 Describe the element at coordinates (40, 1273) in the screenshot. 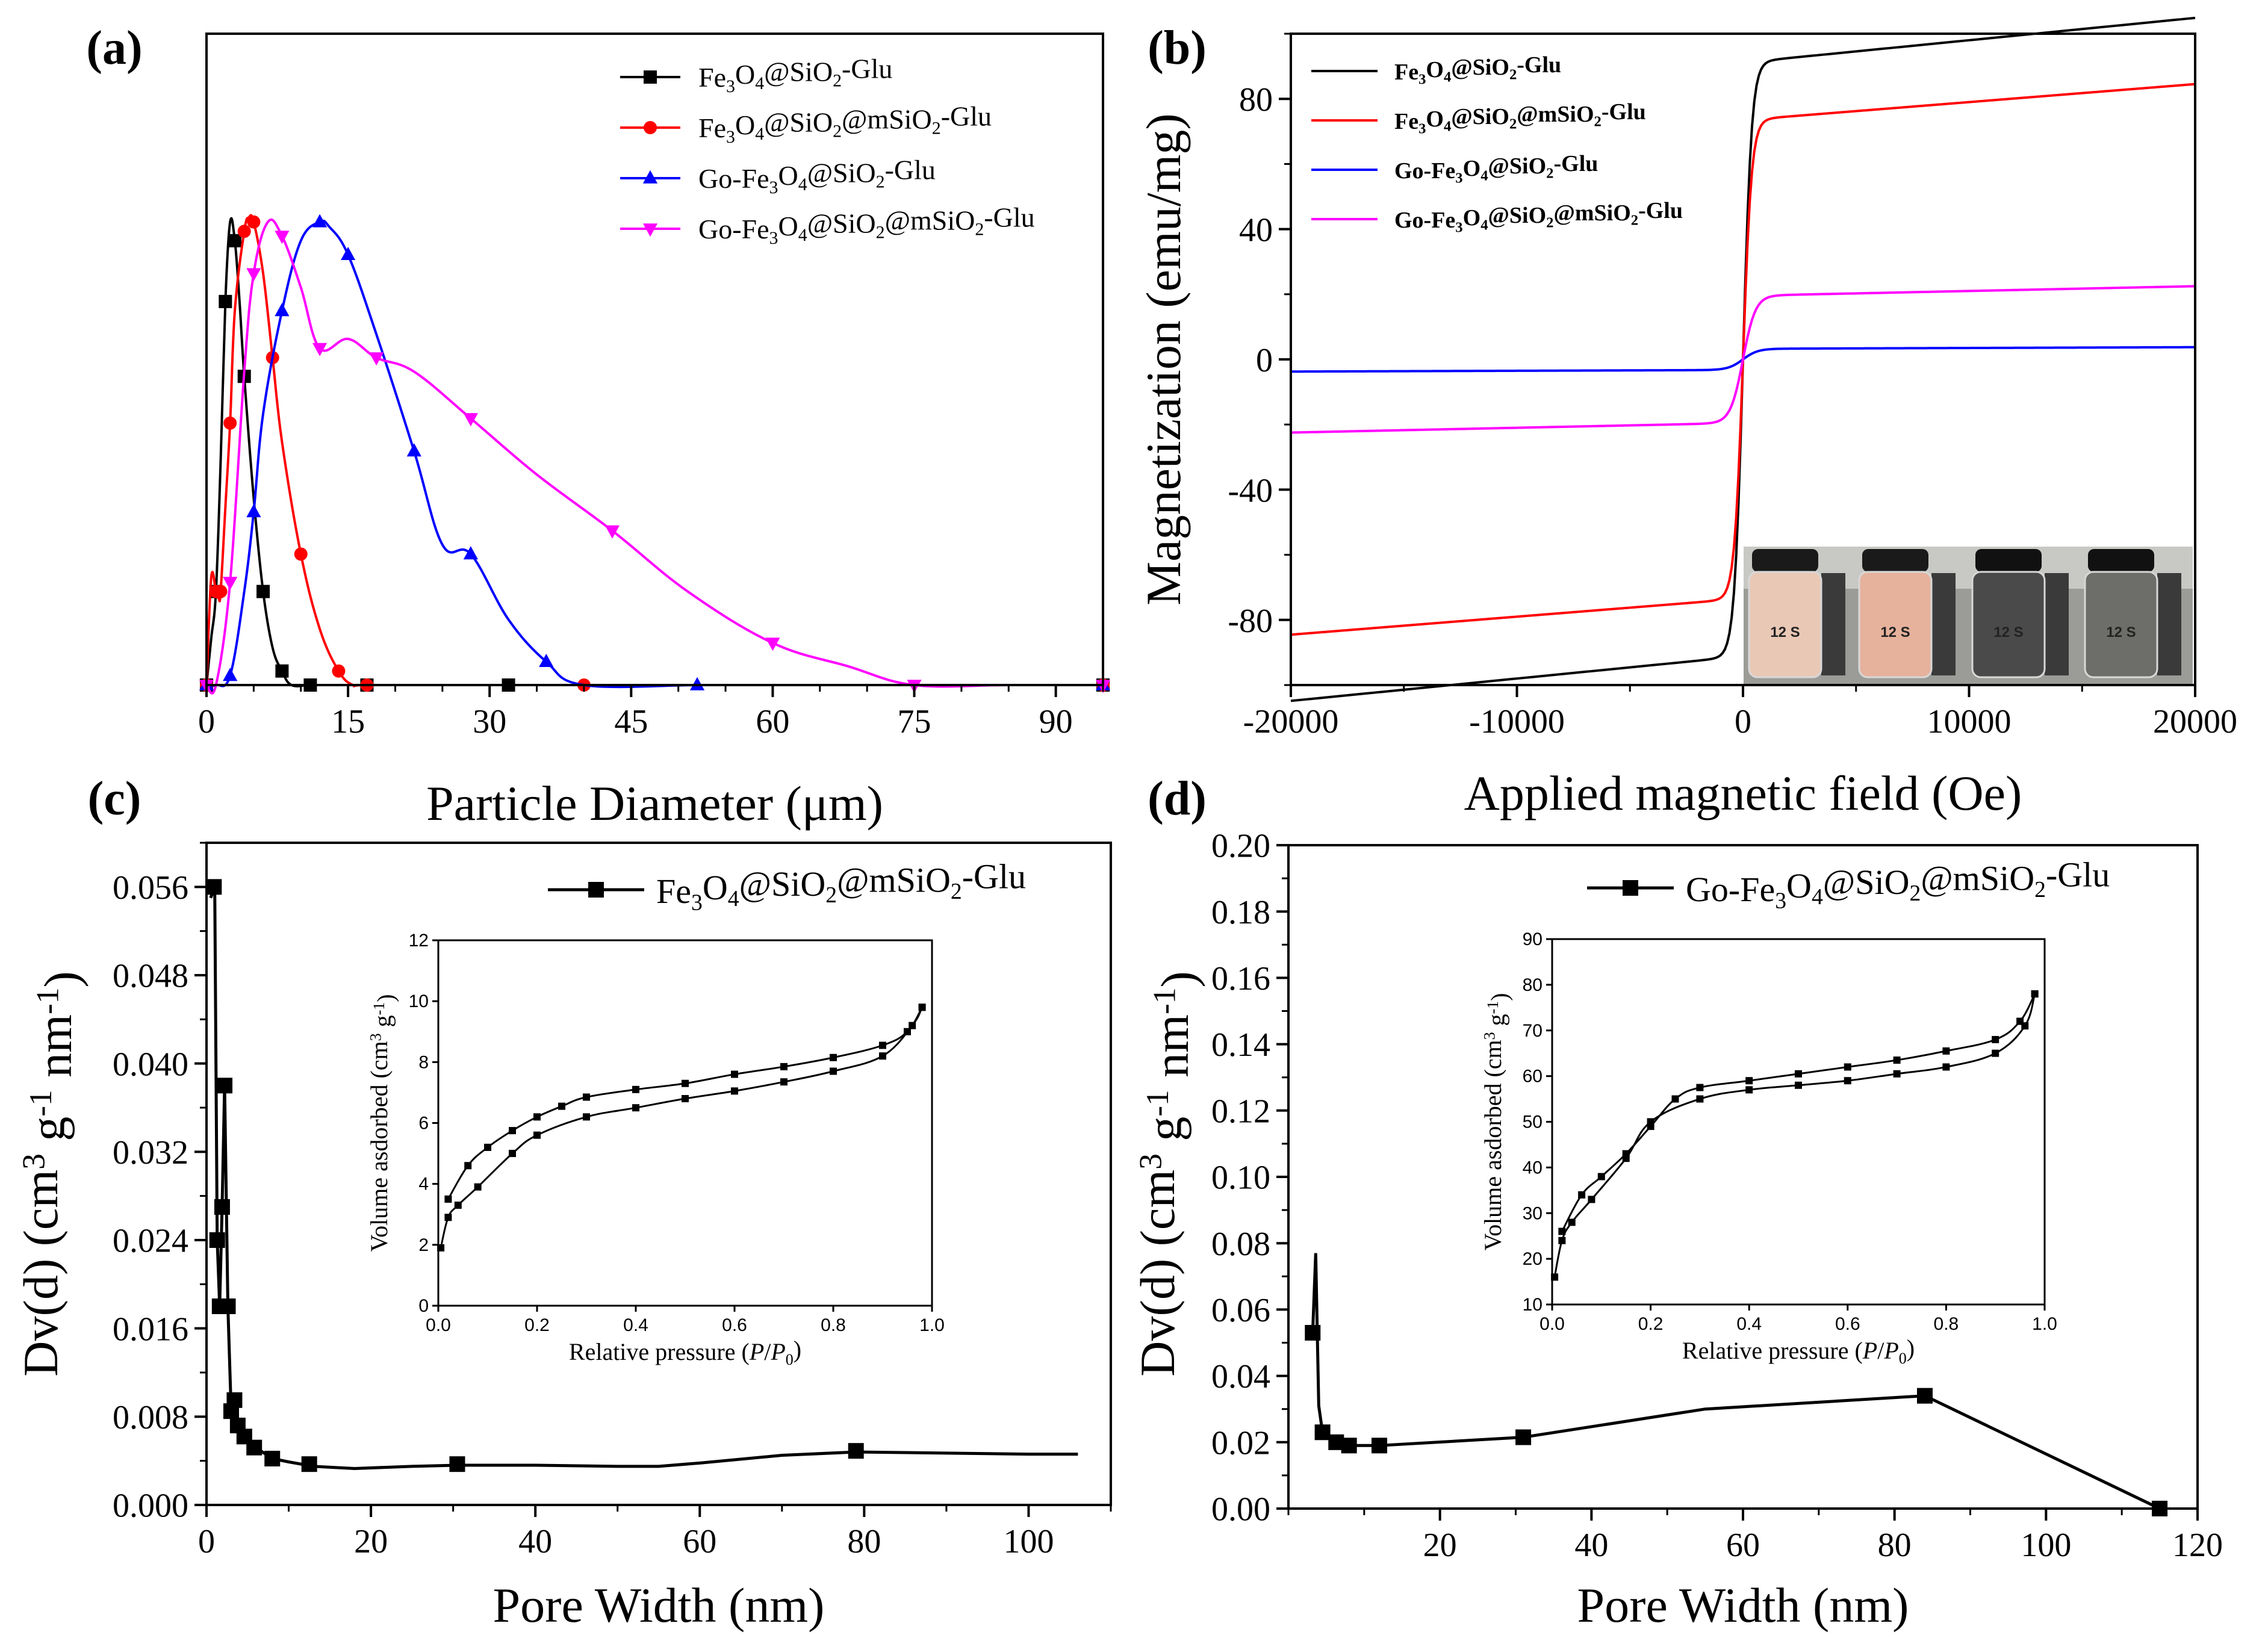

I see `y-axis-label-part: Dv(d) (cm` at that location.